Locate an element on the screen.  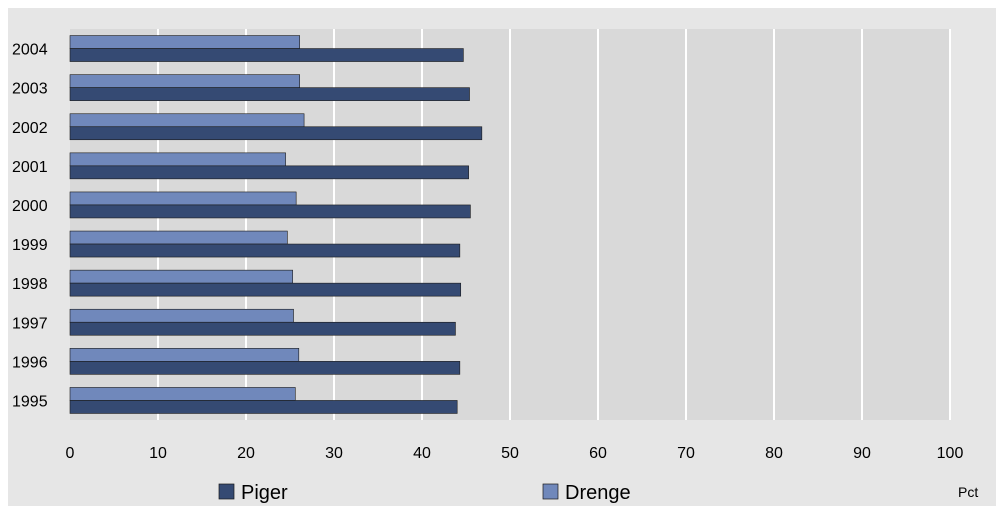
bar-drenge-2001 is located at coordinates (177, 159).